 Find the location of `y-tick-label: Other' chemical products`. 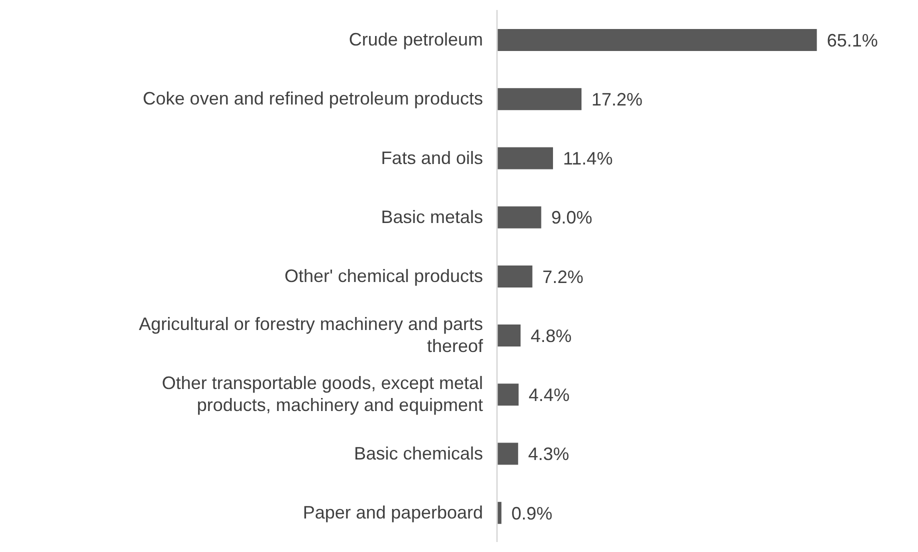

y-tick-label: Other' chemical products is located at coordinates (383, 276).